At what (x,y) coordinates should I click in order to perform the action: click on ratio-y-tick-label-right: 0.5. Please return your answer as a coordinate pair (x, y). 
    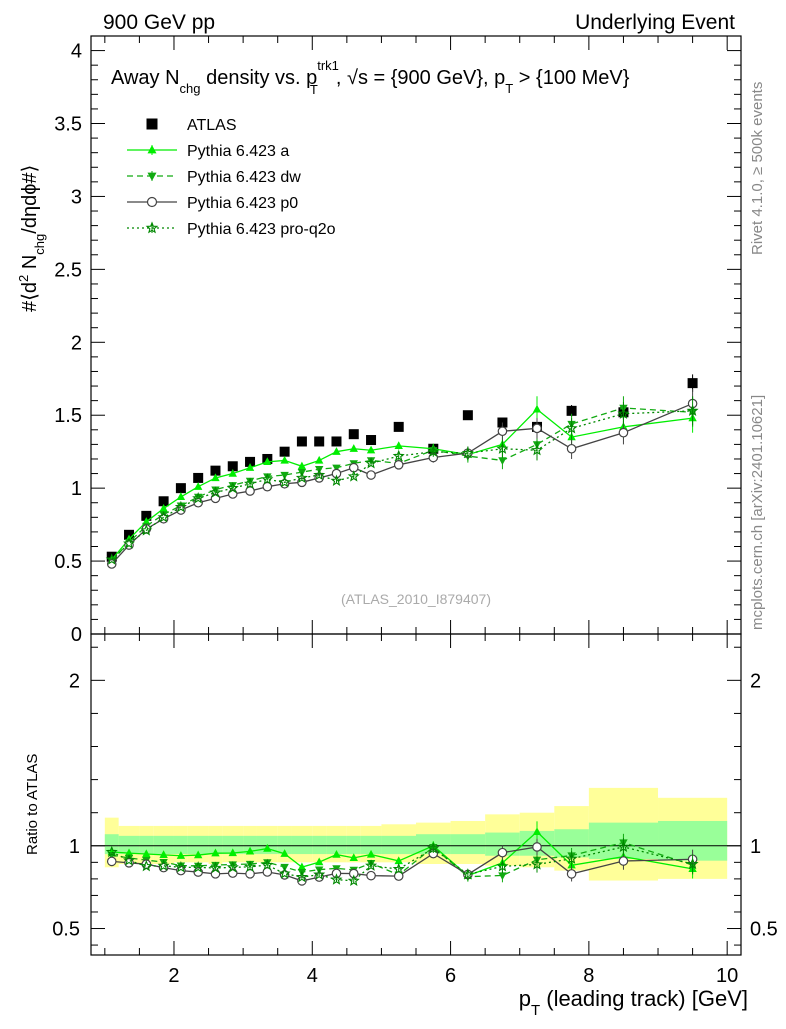
    Looking at the image, I should click on (764, 930).